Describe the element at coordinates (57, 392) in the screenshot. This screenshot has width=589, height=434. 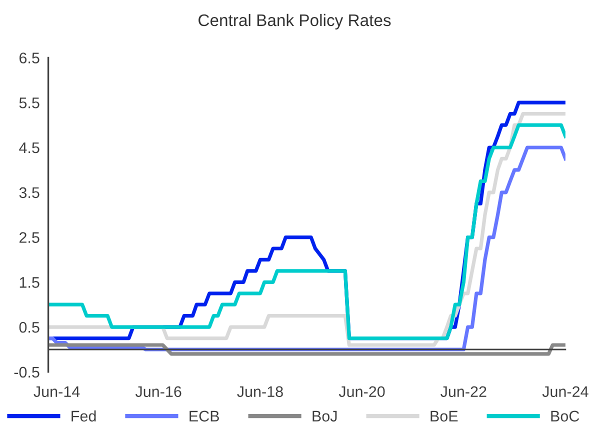
I see `x-tick-label: Jun-14` at that location.